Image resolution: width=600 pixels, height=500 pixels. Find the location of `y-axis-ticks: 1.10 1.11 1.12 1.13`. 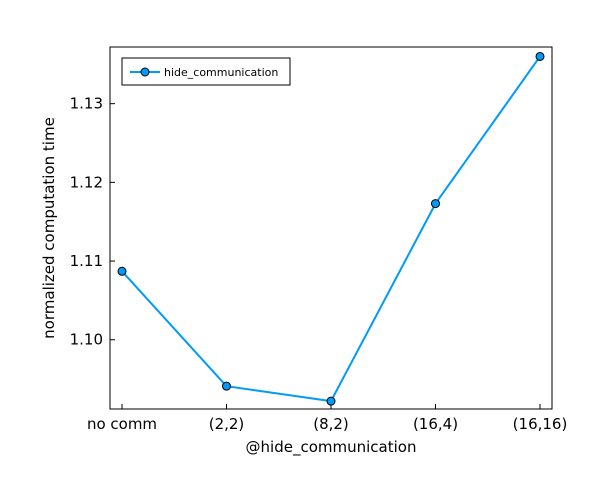

y-axis-ticks: 1.10 1.11 1.12 1.13 is located at coordinates (92, 222).